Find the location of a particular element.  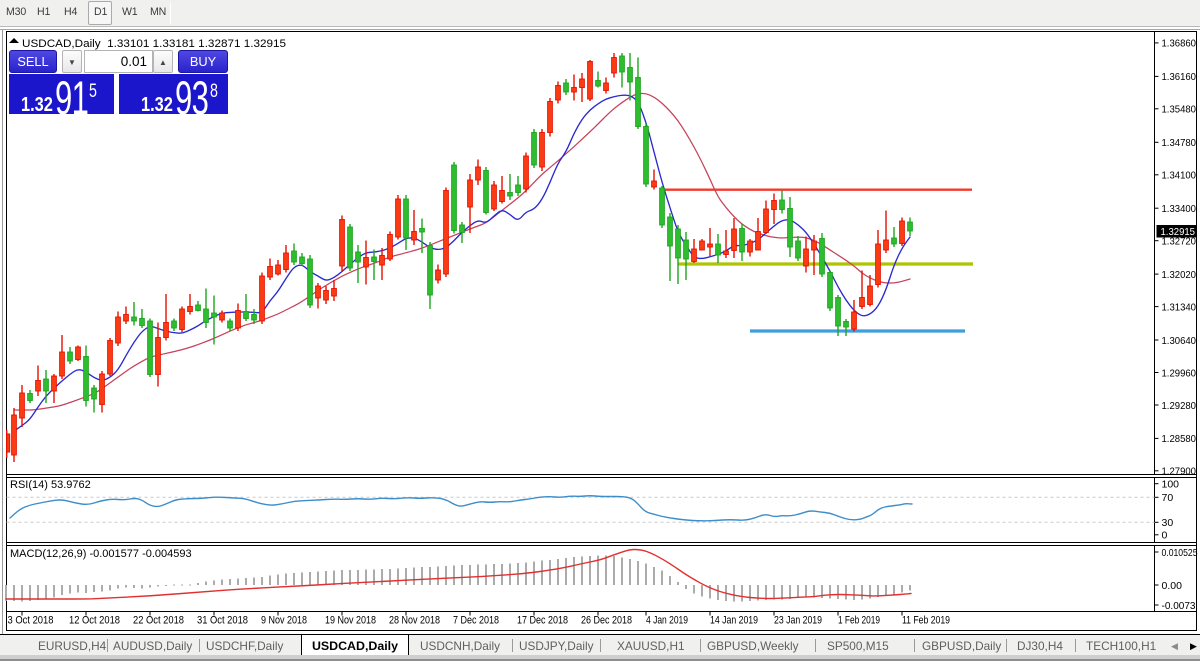

svg-text: -0.0073 is located at coordinates (1179, 606).